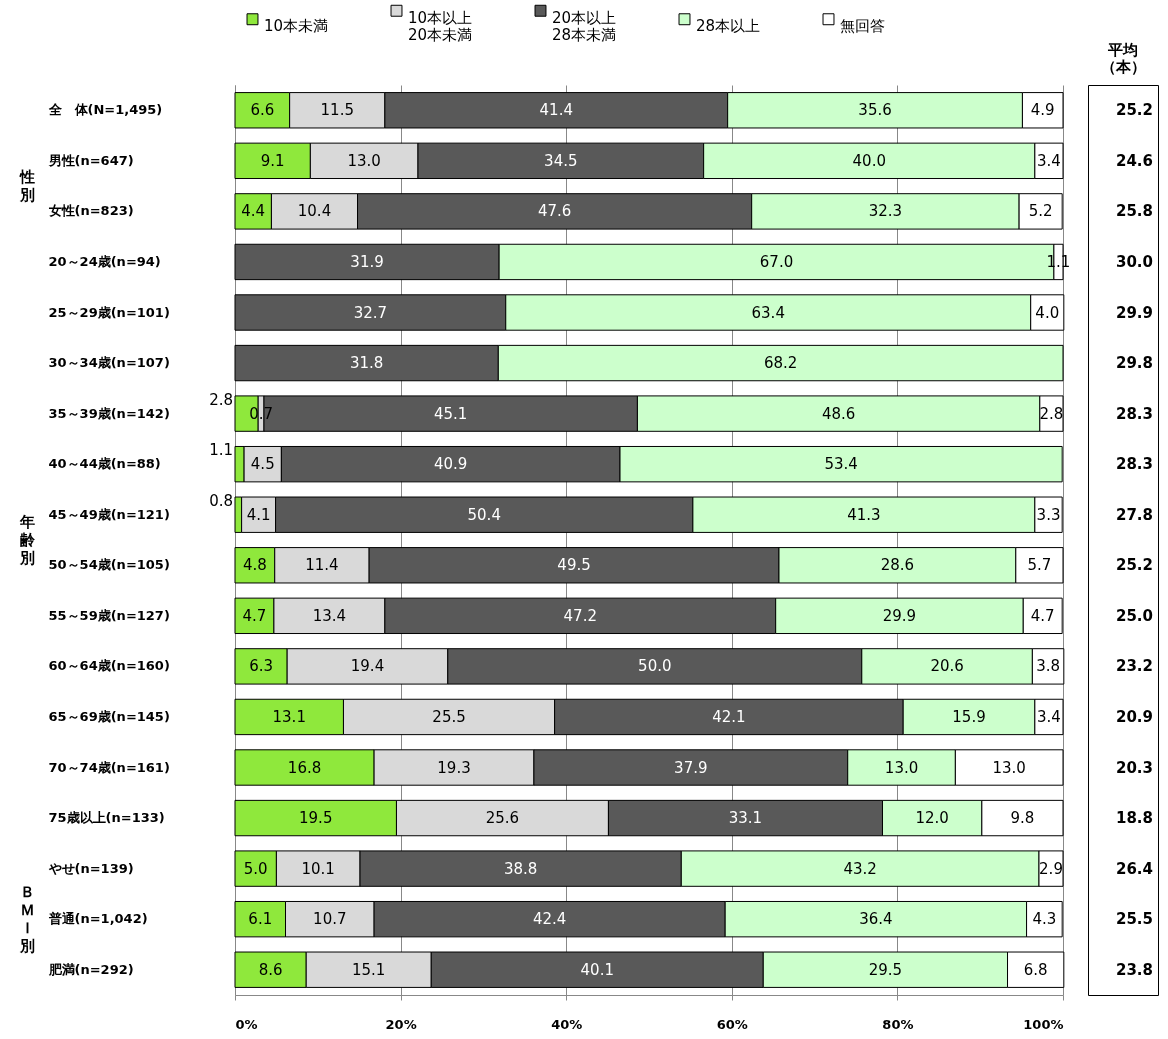 The width and height of the screenshot is (1168, 1039). What do you see at coordinates (367, 261) in the screenshot?
I see `data-label: 31.9` at bounding box center [367, 261].